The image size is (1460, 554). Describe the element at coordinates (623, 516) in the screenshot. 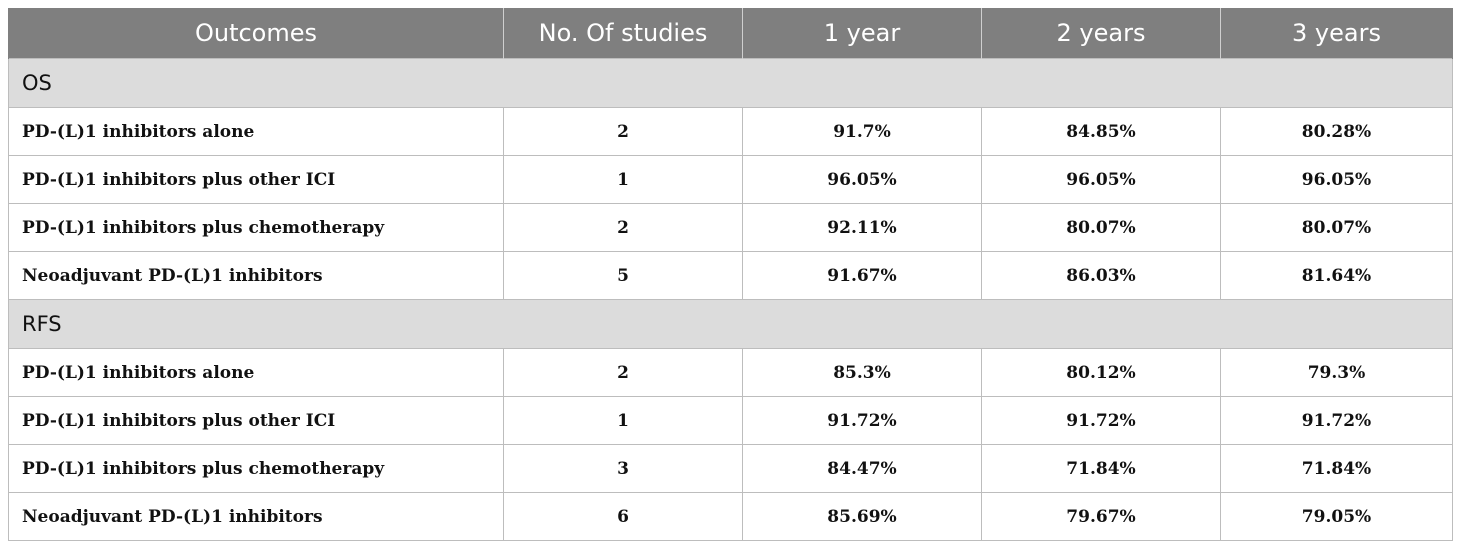

I see `studies-cell: 6` at that location.